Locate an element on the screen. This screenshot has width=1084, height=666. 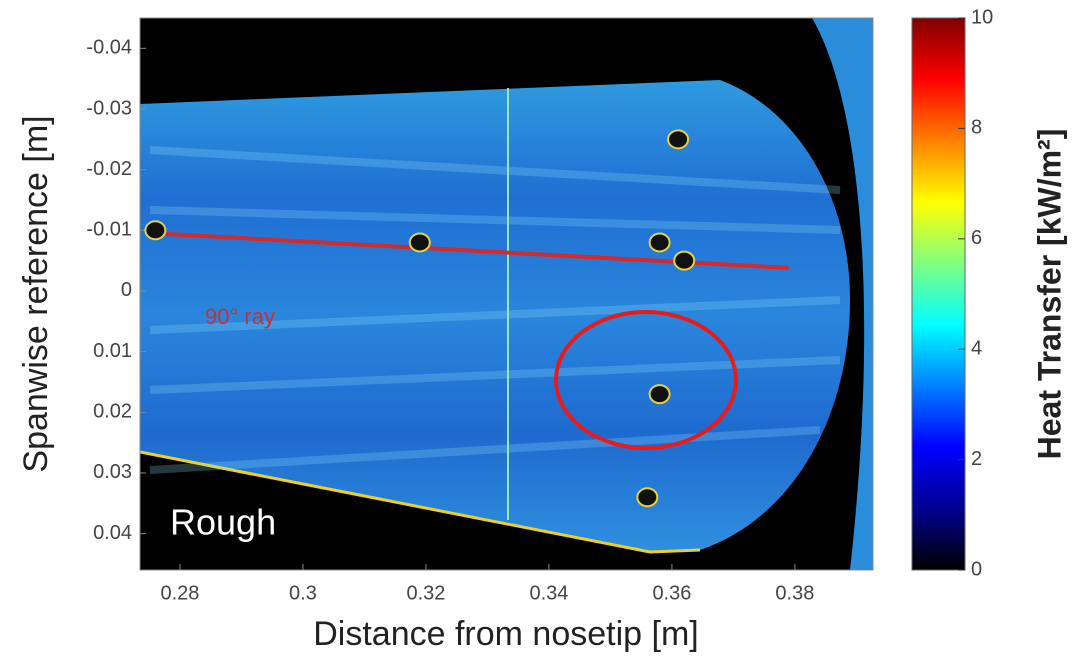
x-tick-label: 0.3 is located at coordinates (303, 593).